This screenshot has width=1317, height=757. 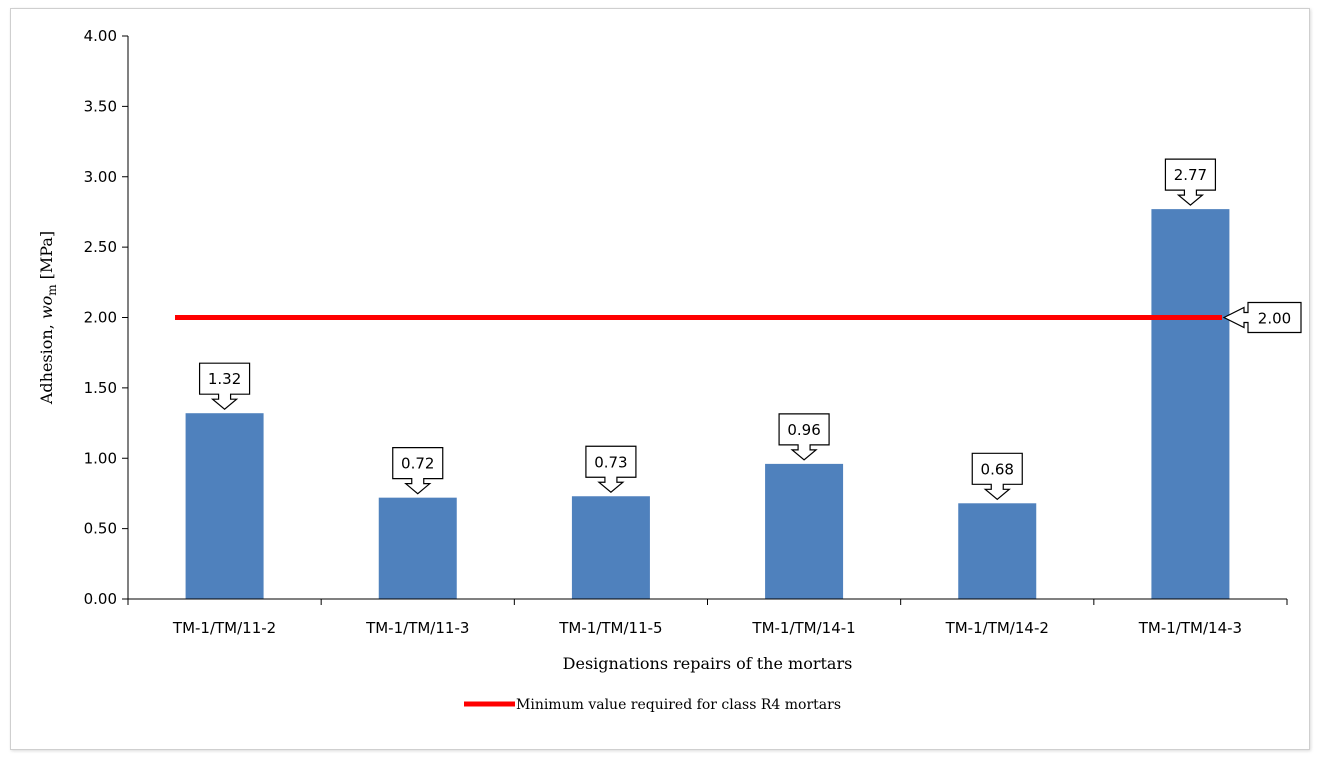 I want to click on y-tick-label: 2.00, so click(x=100, y=318).